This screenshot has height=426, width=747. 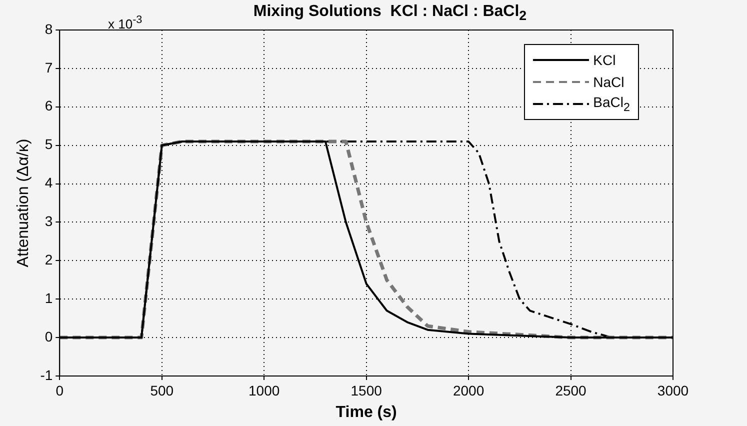 I want to click on y-tick-label: 3, so click(x=48, y=221).